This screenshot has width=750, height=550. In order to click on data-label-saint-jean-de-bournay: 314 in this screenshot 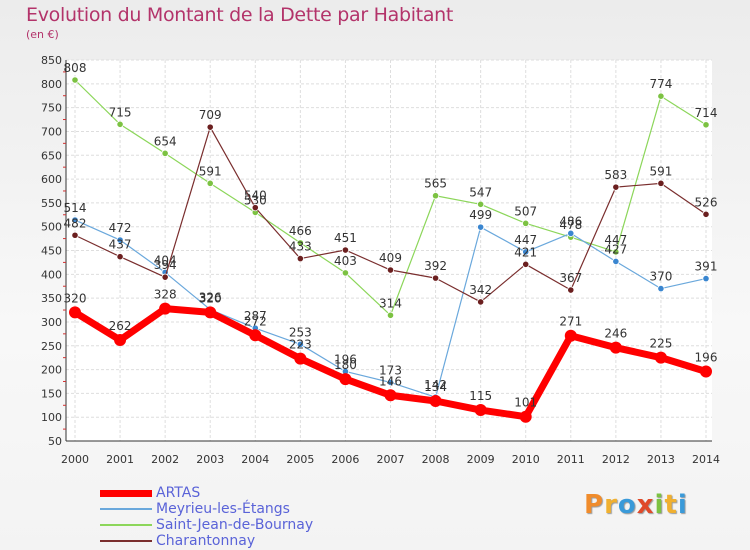, I will do `click(390, 303)`.